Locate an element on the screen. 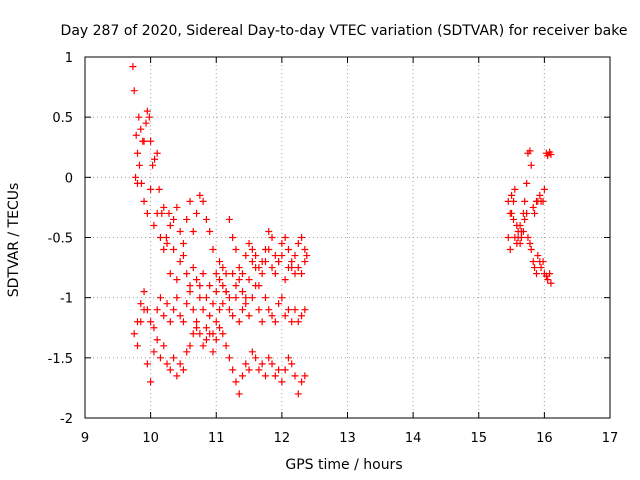 This screenshot has width=640, height=480. y-axis-label: SDTVAR / TECUs is located at coordinates (14, 240).